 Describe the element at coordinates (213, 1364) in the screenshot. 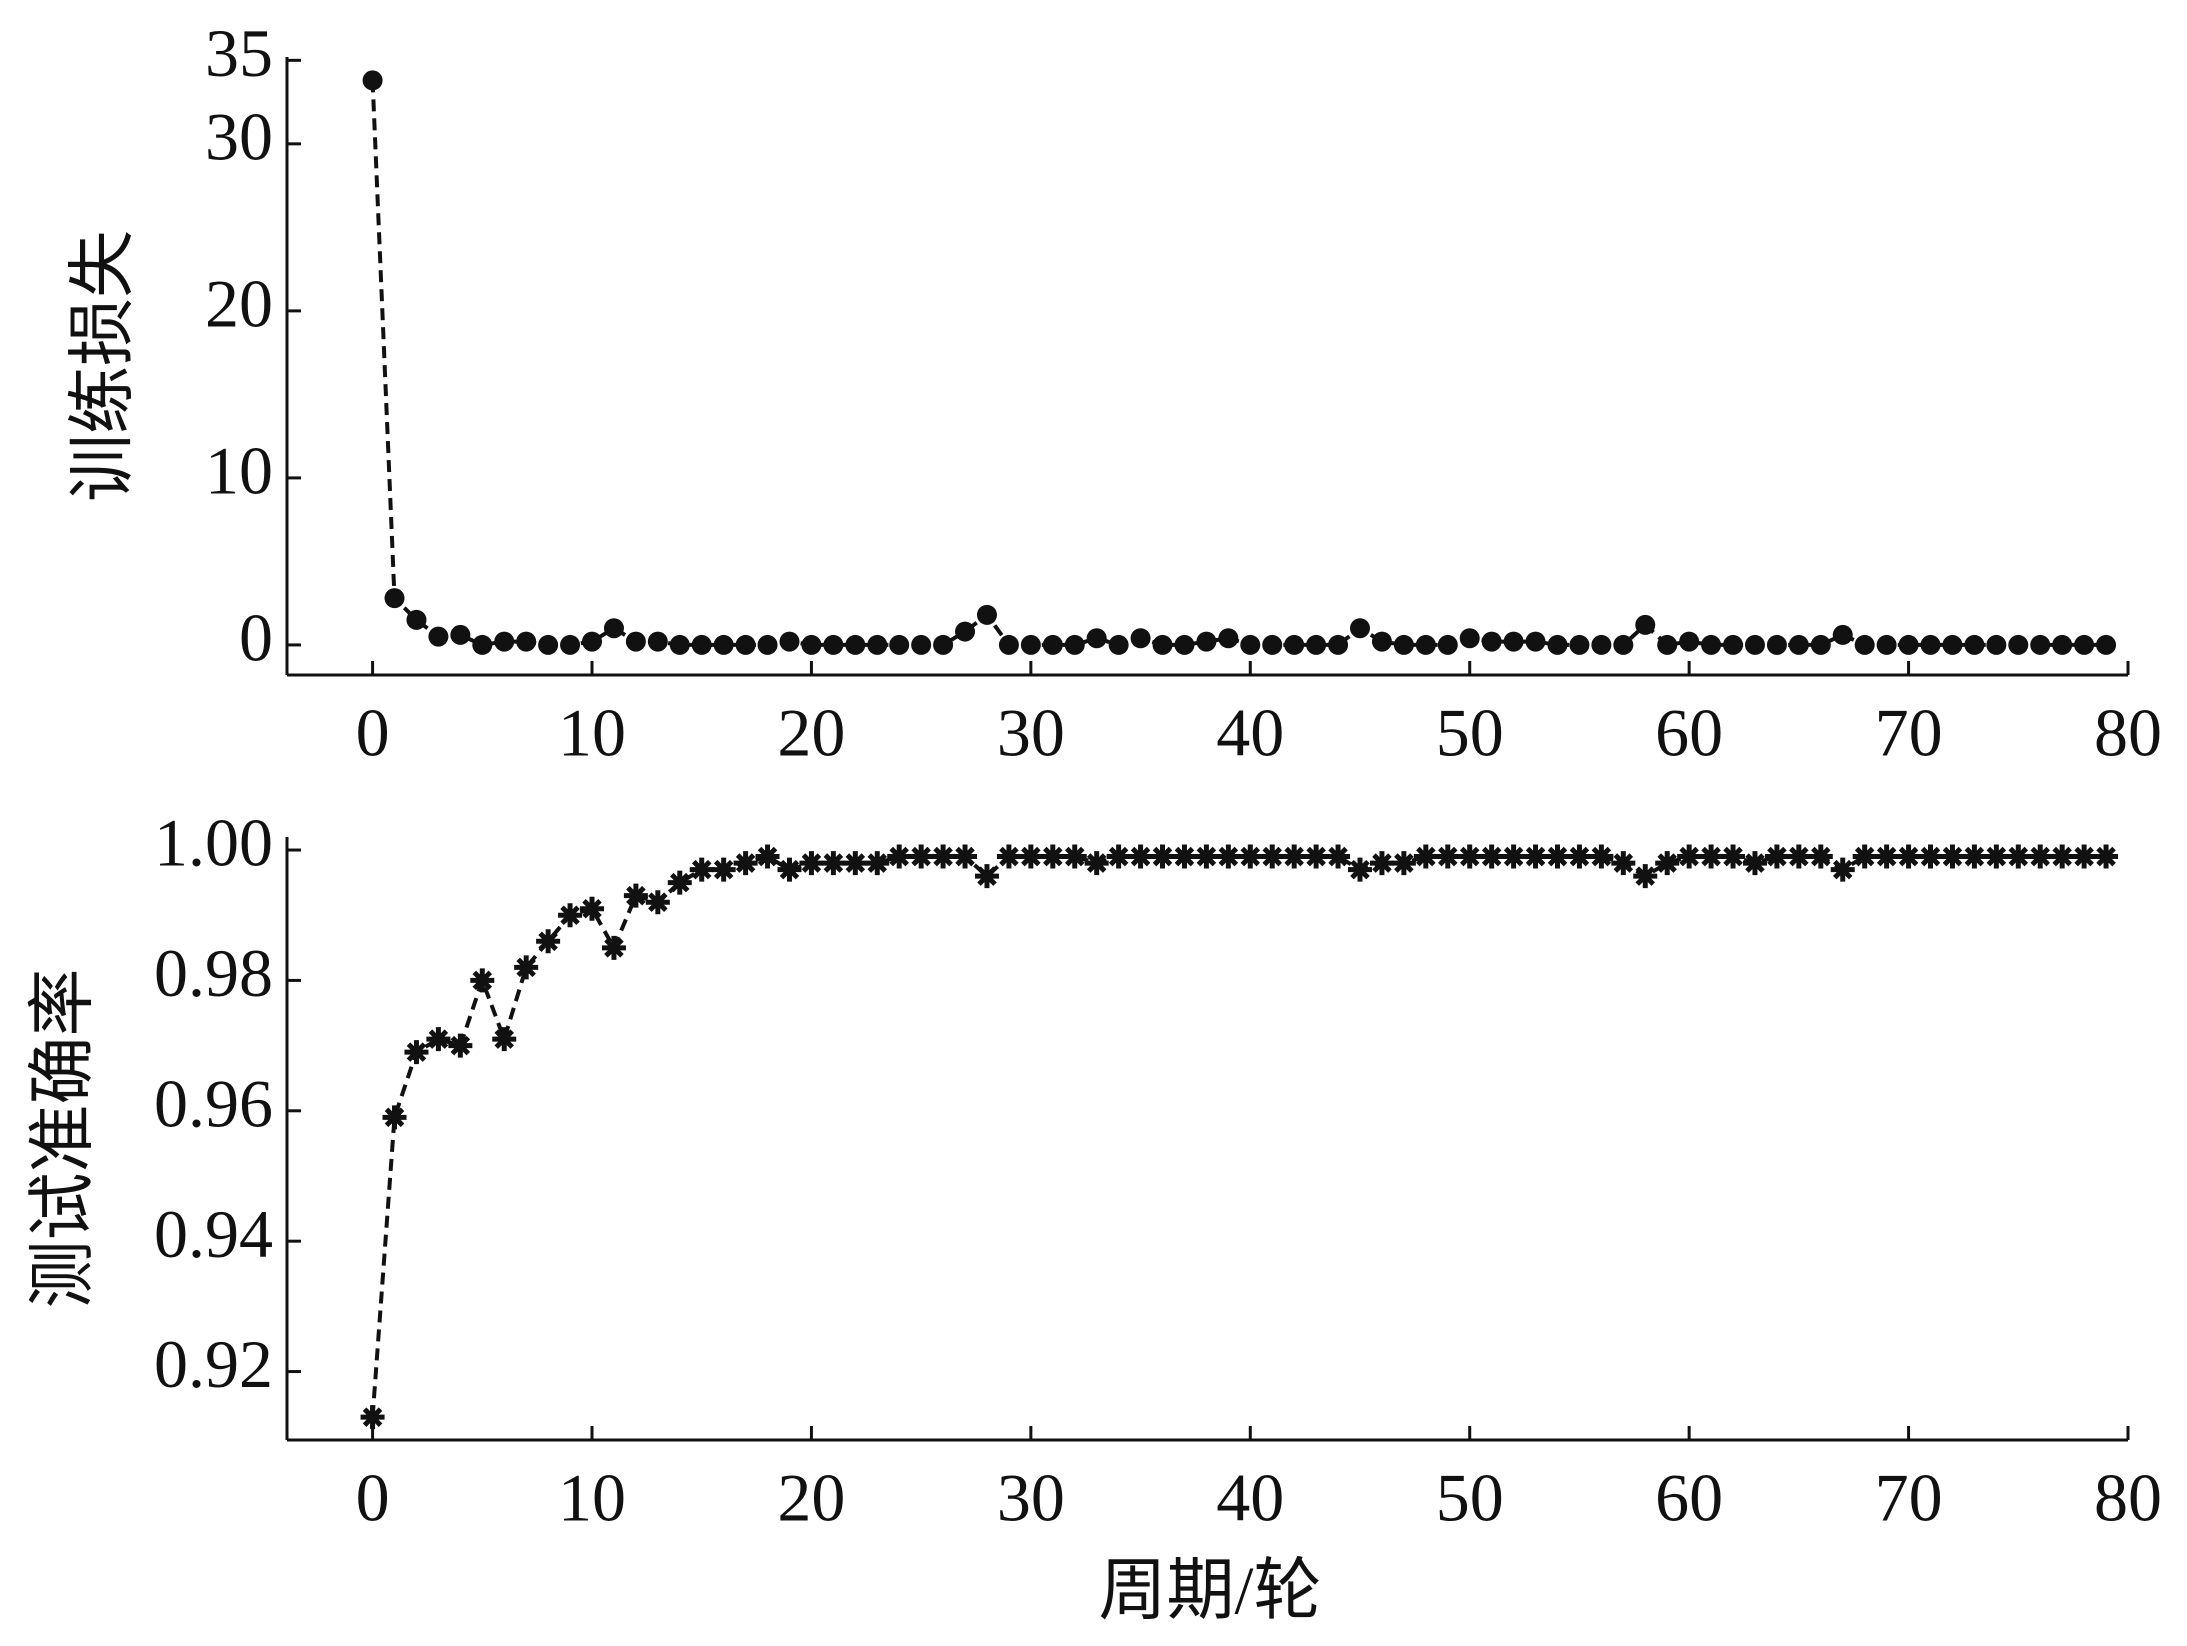

I see `y-tick-label: 0.92` at that location.